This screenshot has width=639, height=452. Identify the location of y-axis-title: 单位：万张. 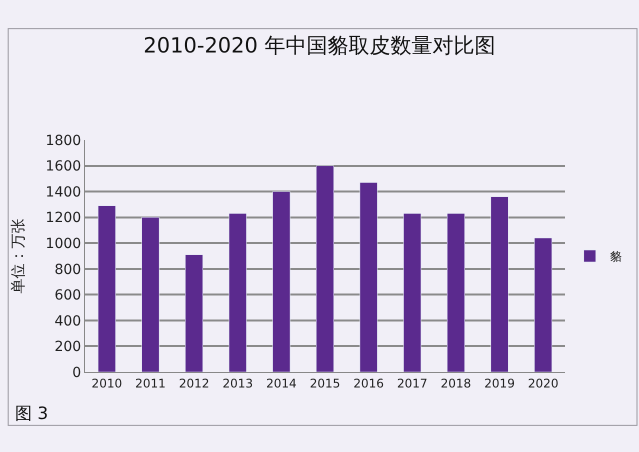
(17, 256).